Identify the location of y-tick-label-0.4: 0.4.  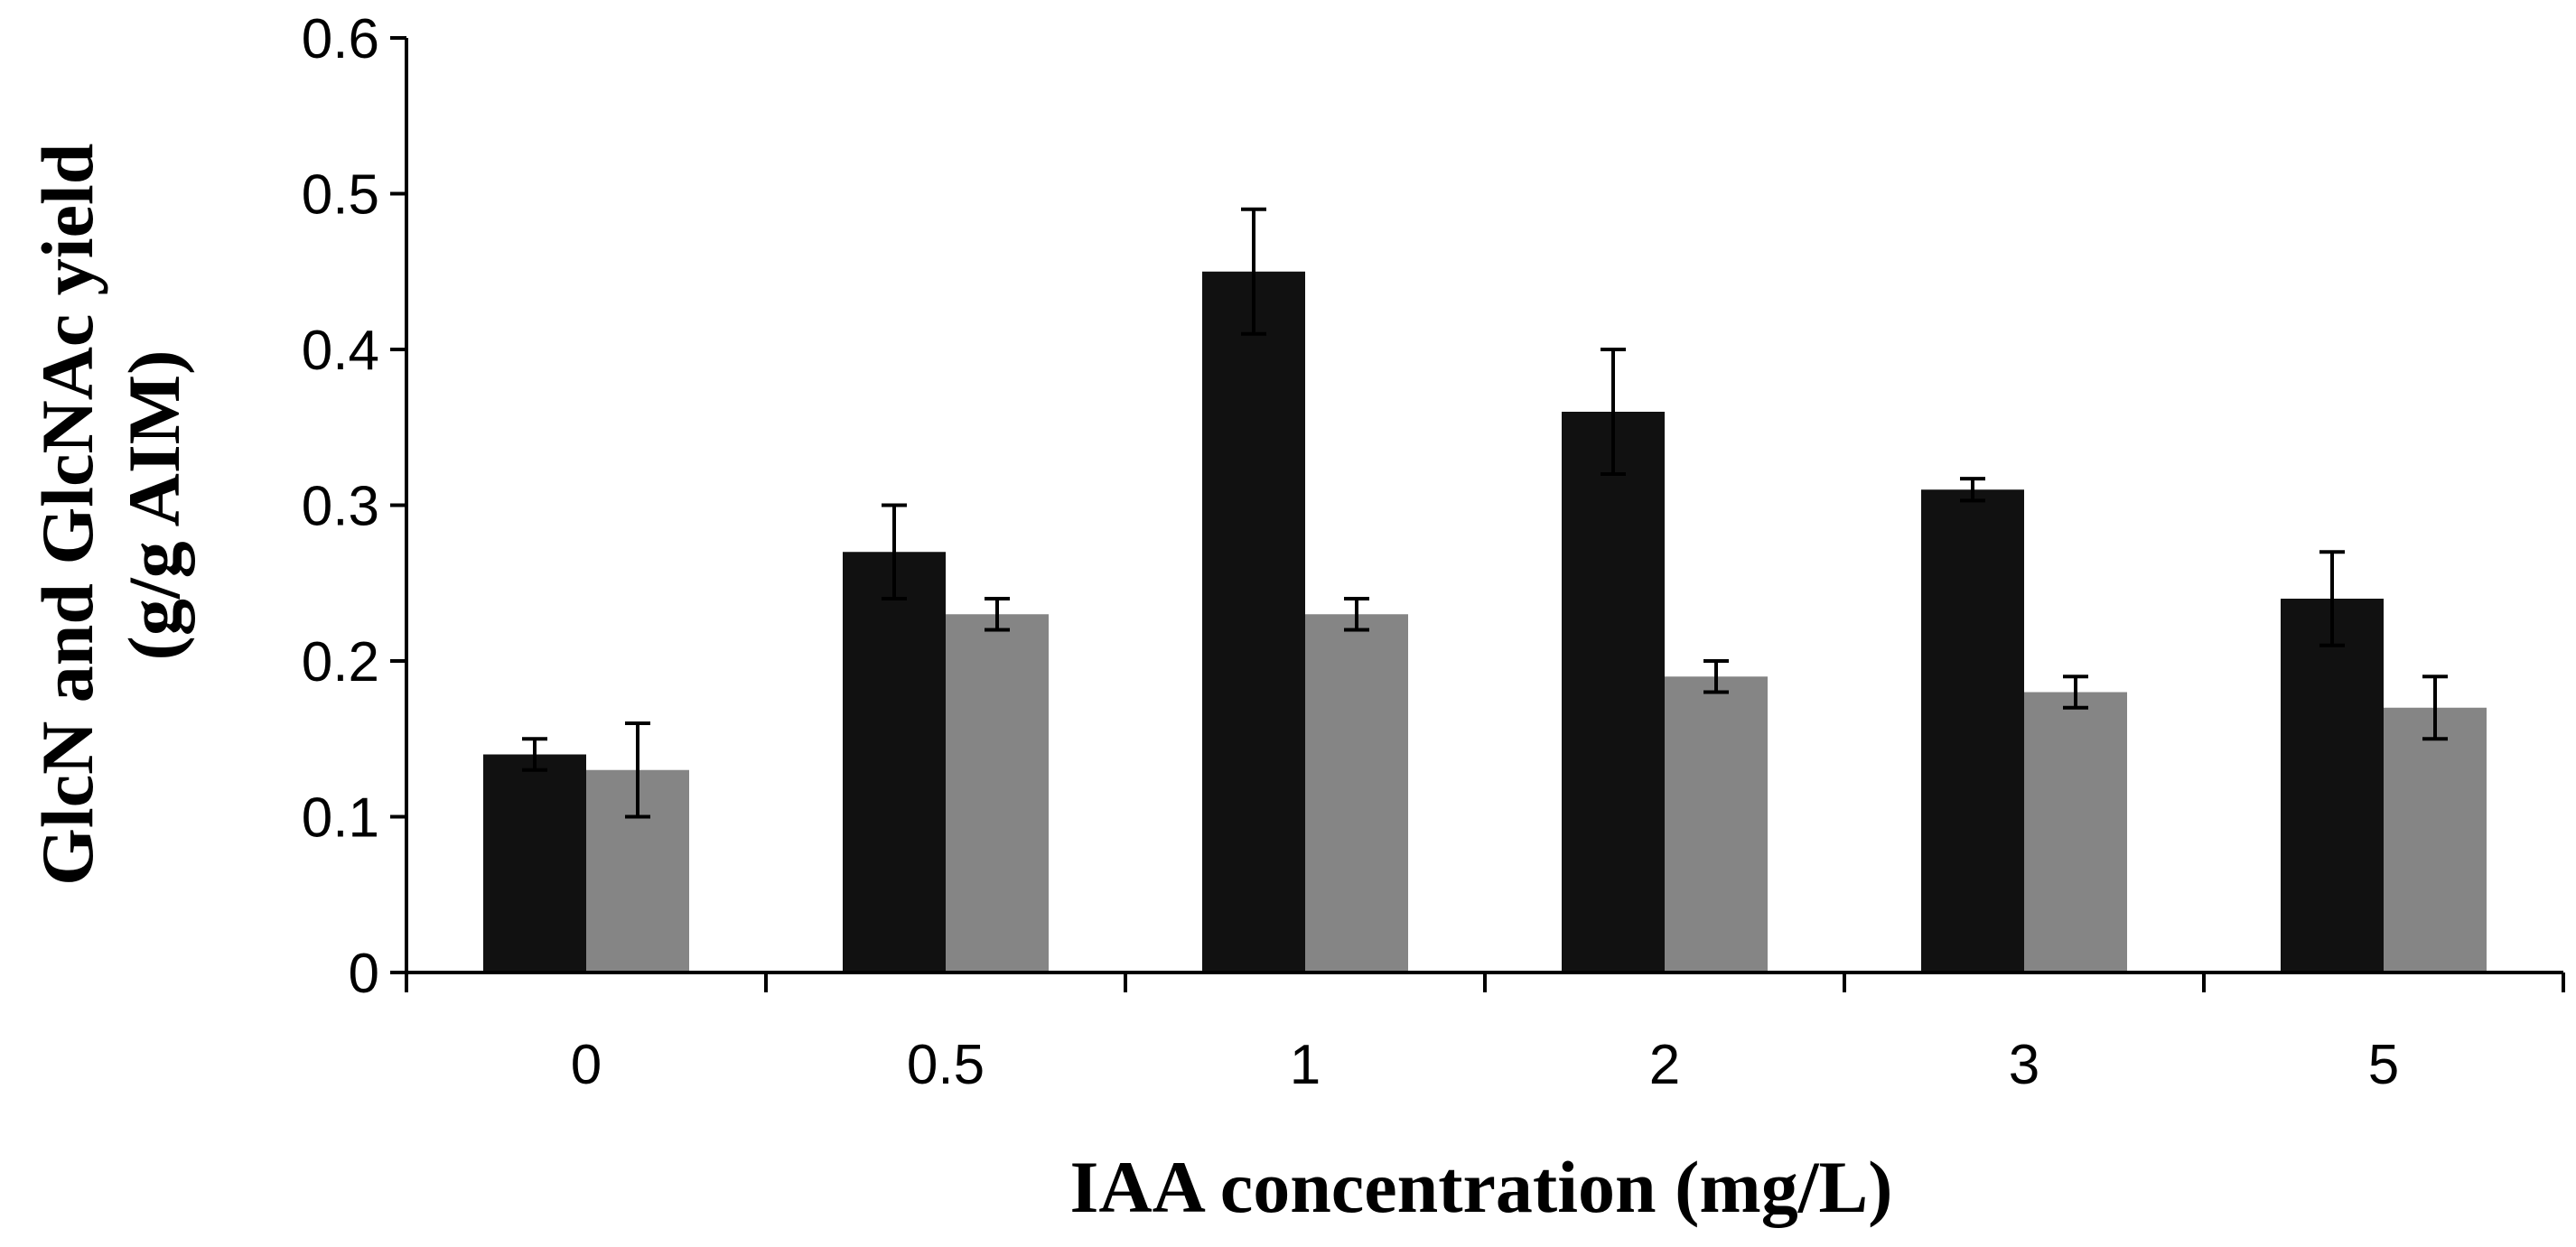
(340, 351).